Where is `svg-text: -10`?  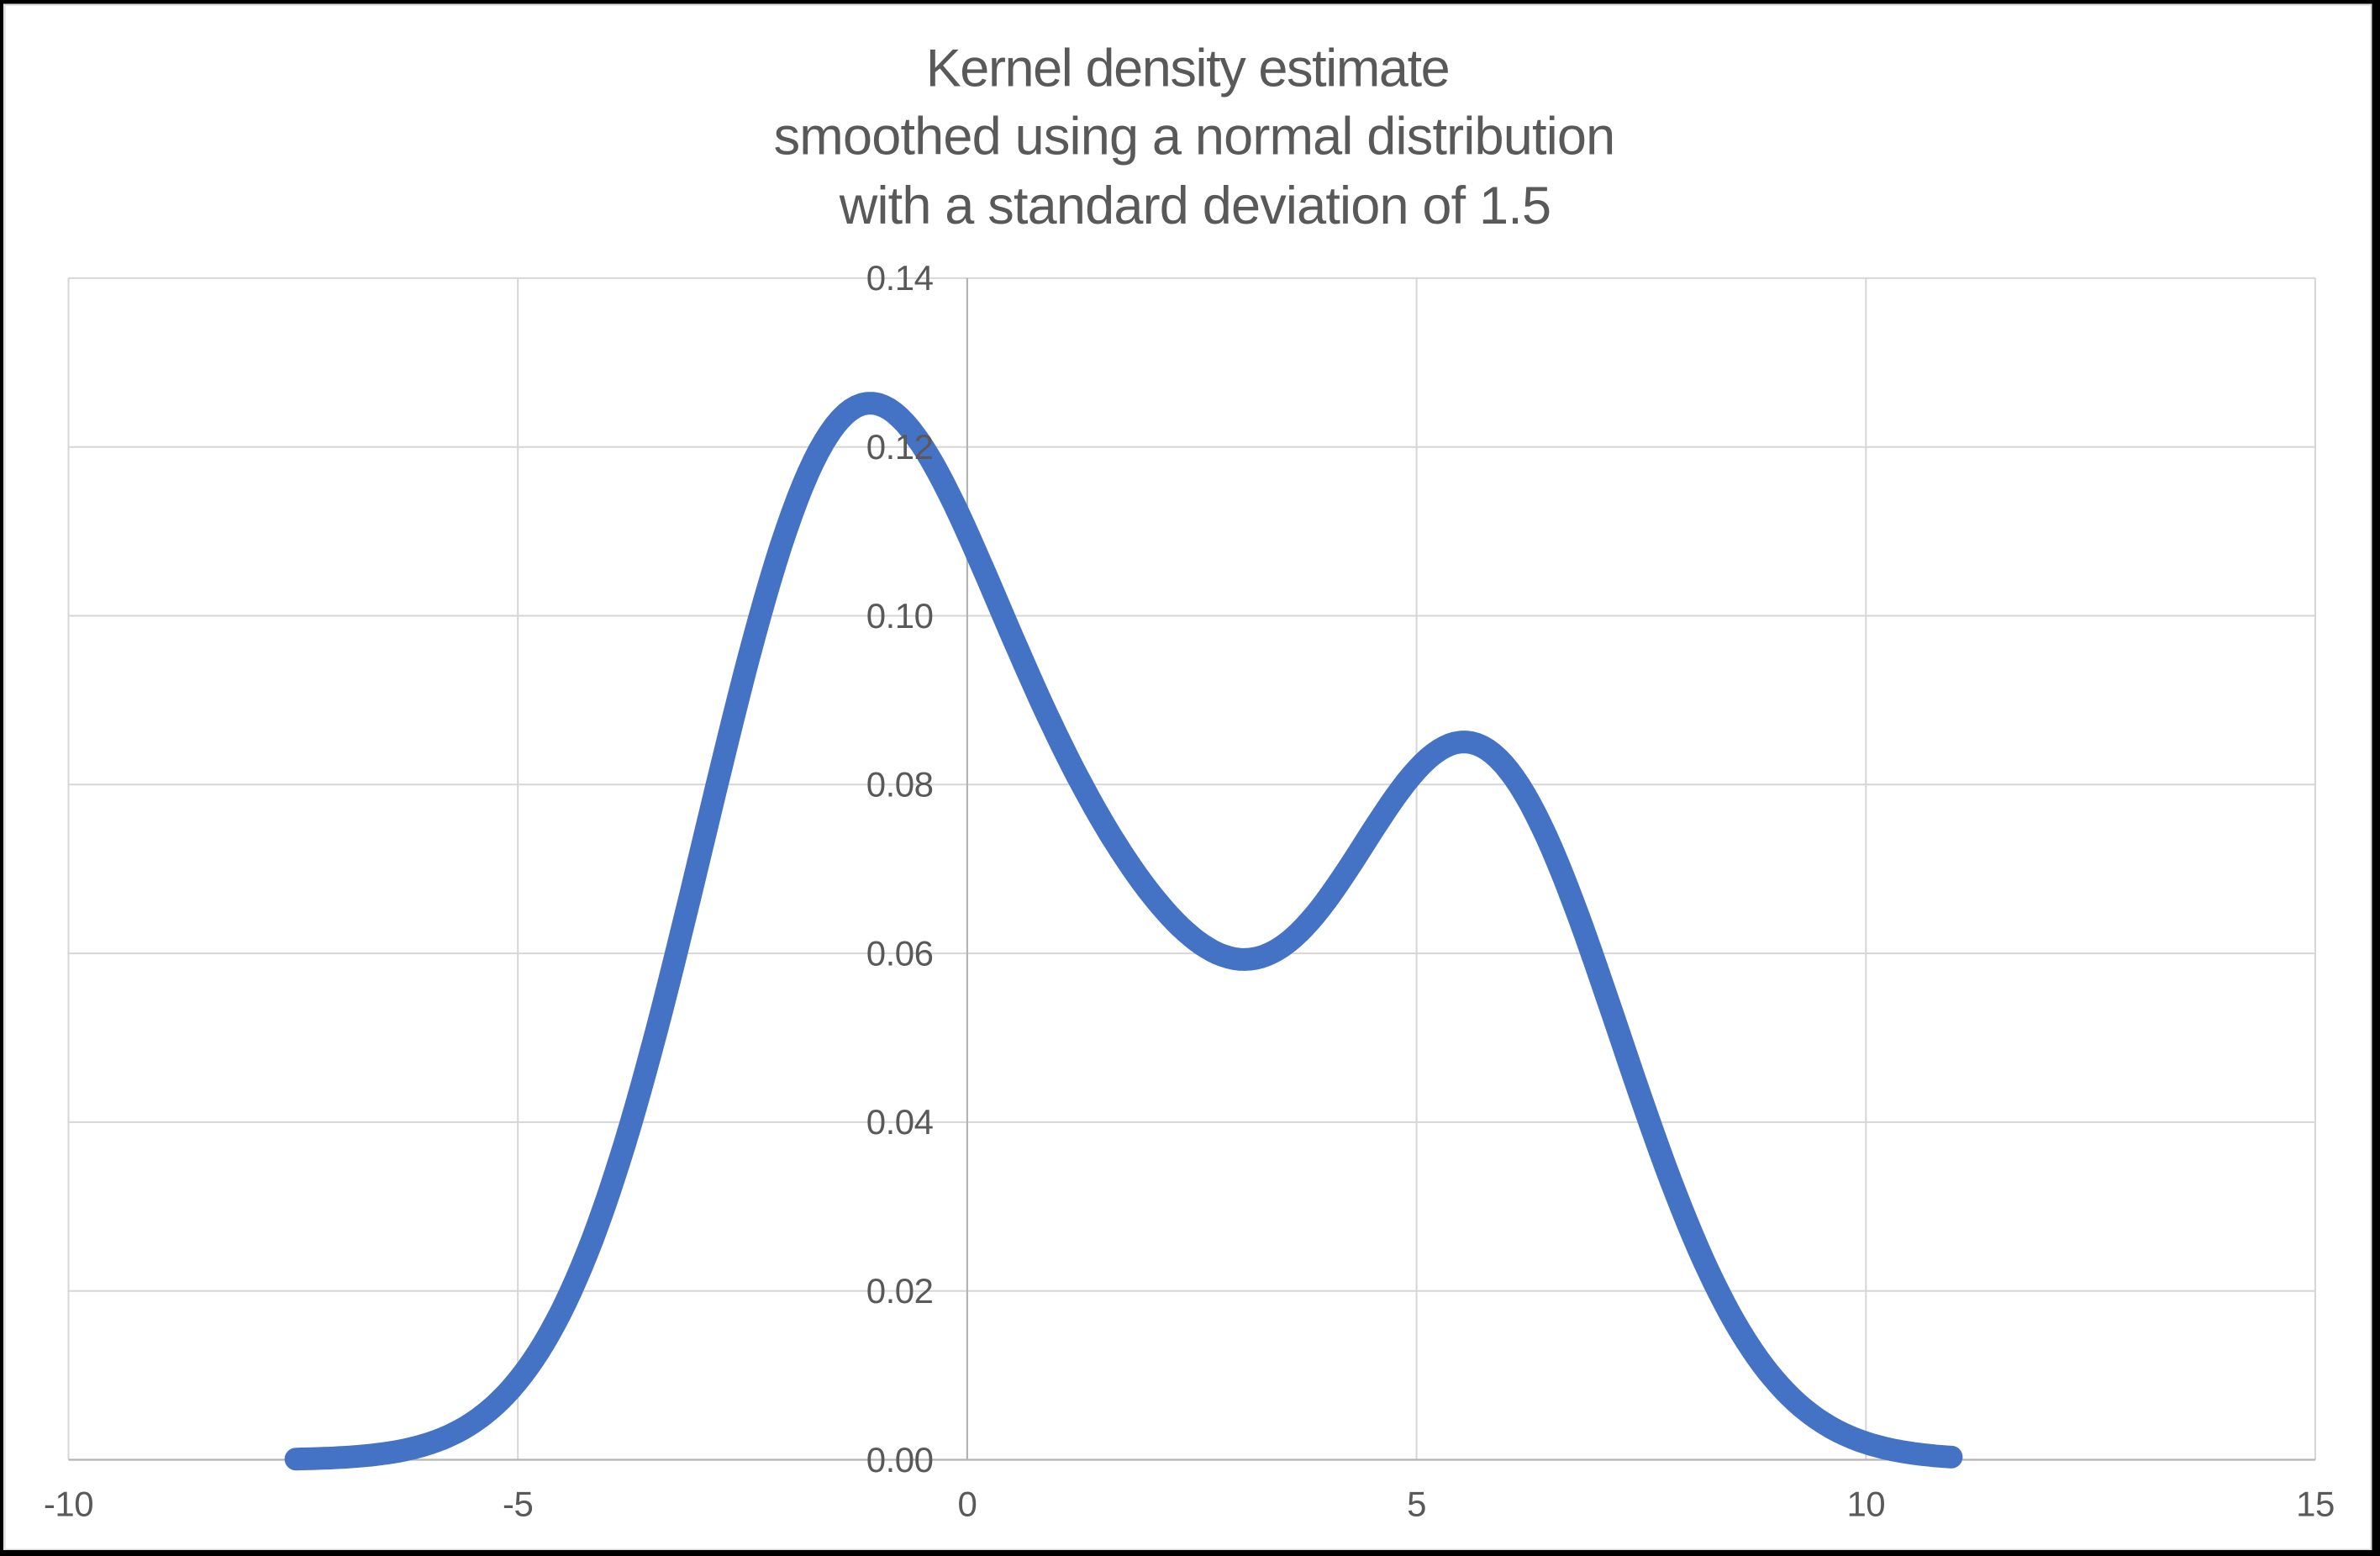
svg-text: -10 is located at coordinates (68, 1504).